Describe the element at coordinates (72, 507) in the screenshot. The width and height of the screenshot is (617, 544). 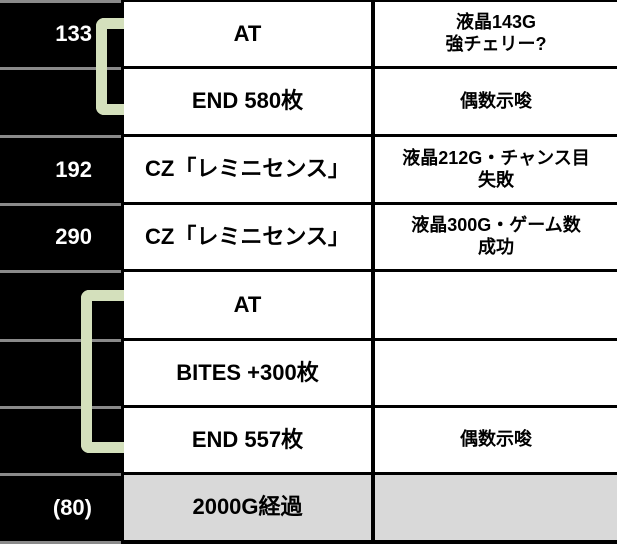
I see `game-count: (80)` at that location.